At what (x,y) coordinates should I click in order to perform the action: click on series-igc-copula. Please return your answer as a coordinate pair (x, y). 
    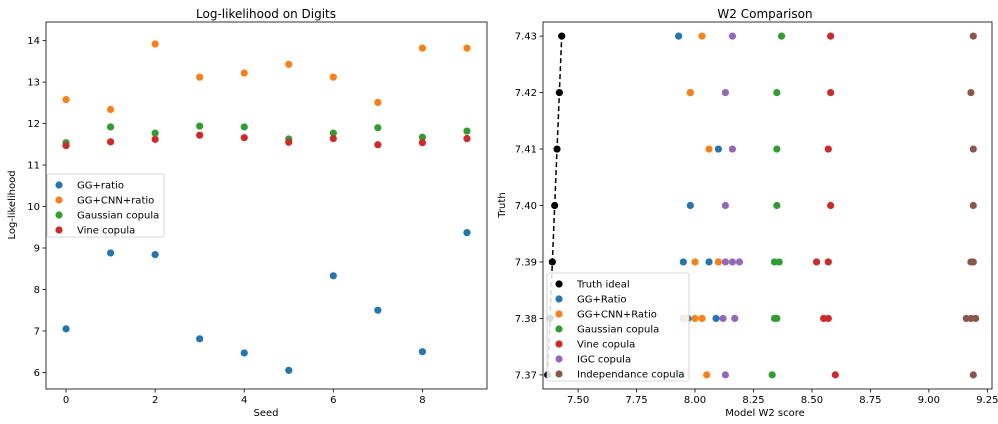
    Looking at the image, I should click on (731, 205).